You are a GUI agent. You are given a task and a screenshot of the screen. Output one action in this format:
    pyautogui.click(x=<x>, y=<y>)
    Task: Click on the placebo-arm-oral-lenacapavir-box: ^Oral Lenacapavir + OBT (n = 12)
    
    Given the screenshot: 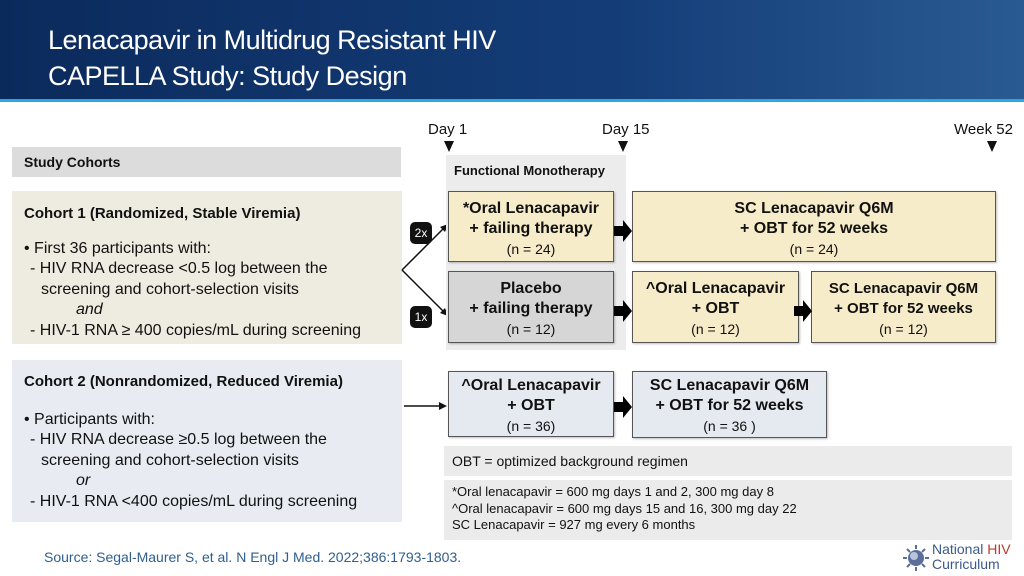 What is the action you would take?
    pyautogui.click(x=715, y=307)
    